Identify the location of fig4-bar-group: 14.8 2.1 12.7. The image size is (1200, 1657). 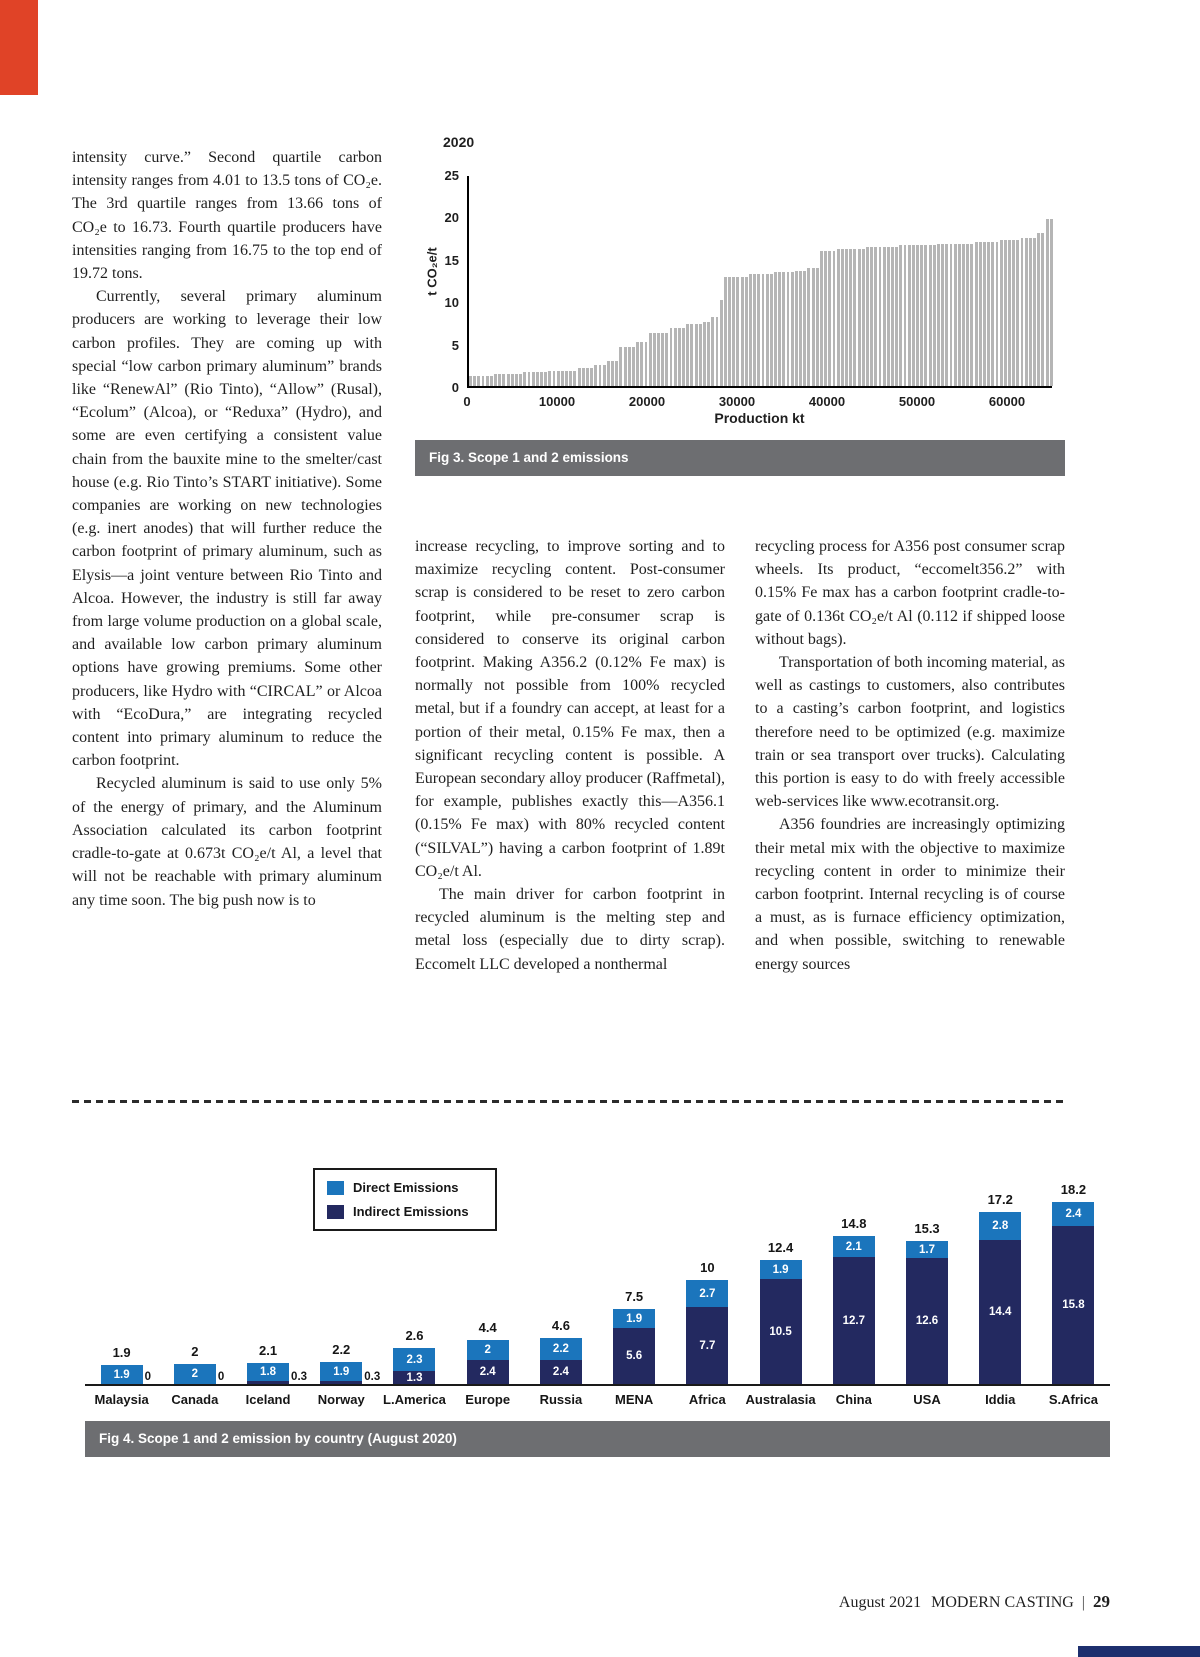
(853, 1276).